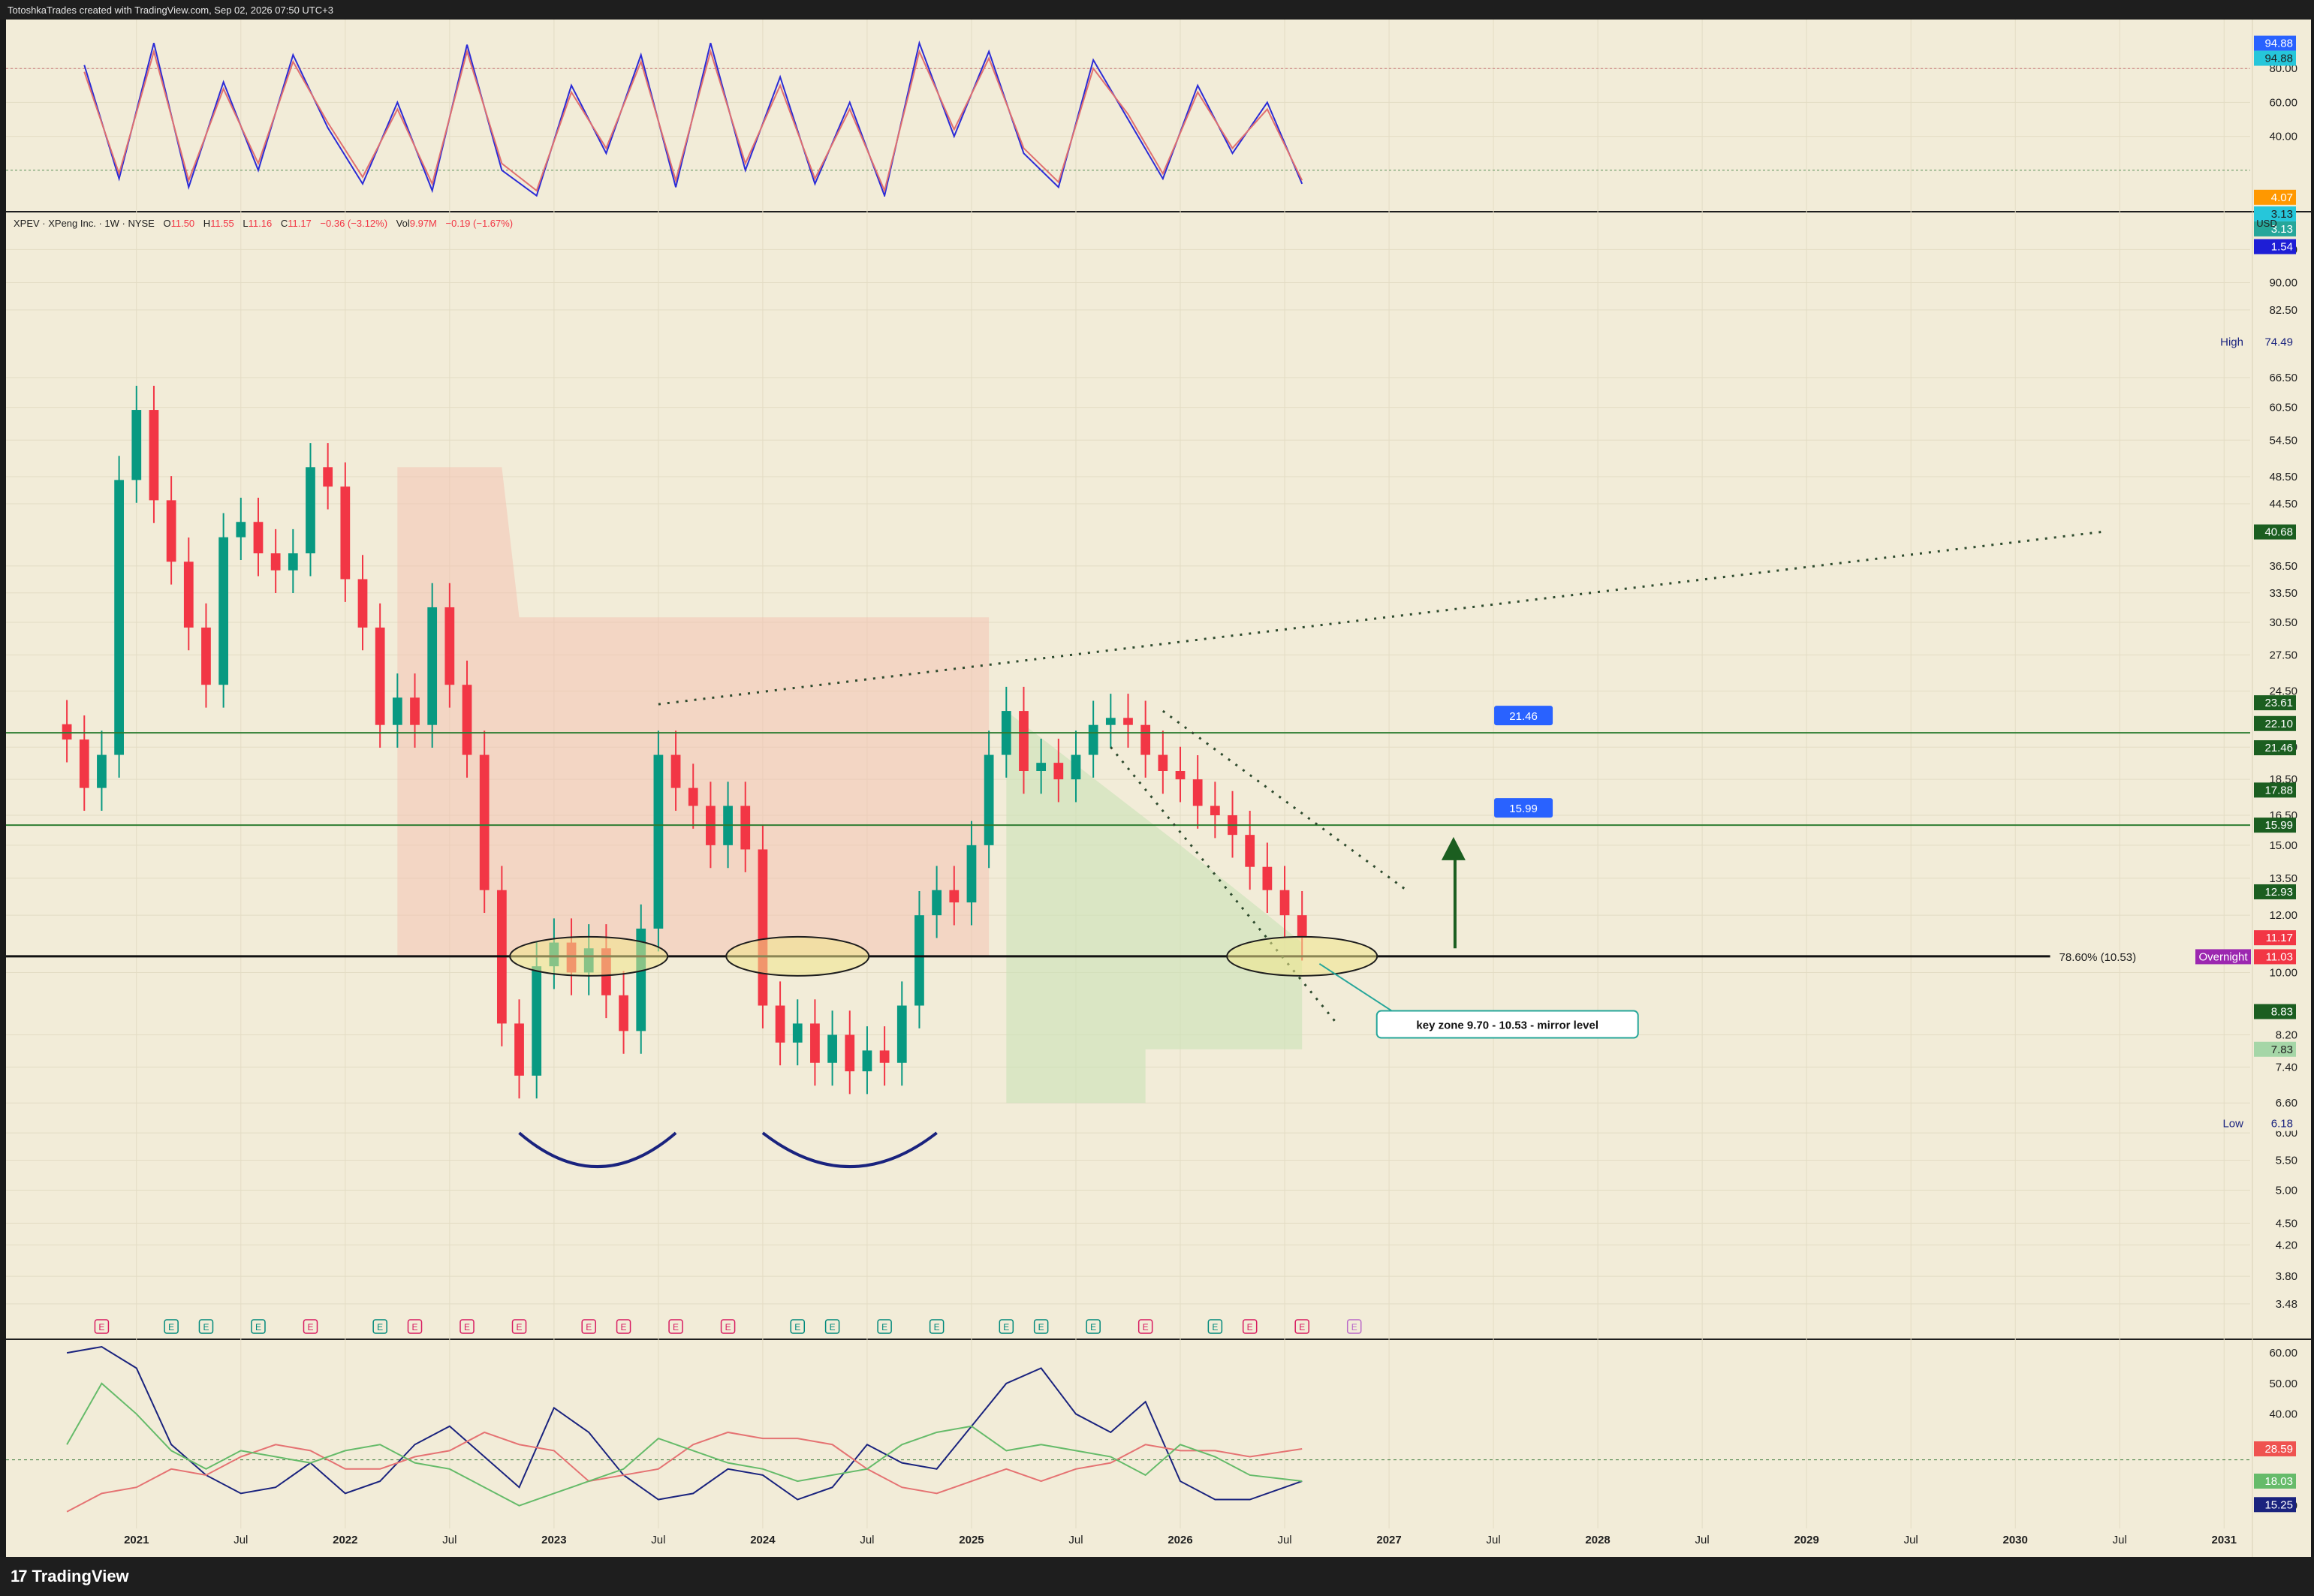 Image resolution: width=2314 pixels, height=1596 pixels. What do you see at coordinates (2286, 1190) in the screenshot?
I see `y-tick-label: 5.00` at bounding box center [2286, 1190].